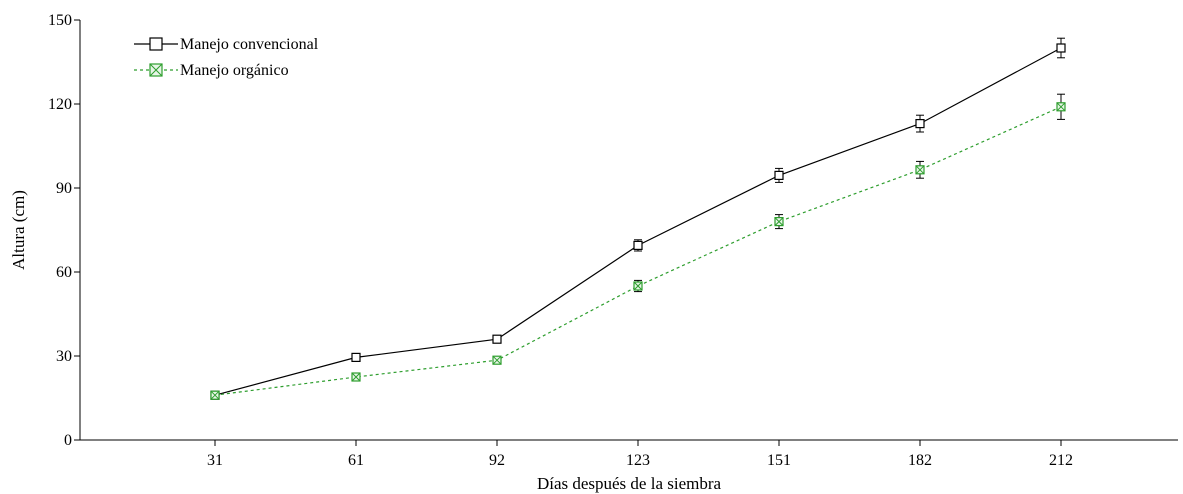 The image size is (1183, 494). Describe the element at coordinates (1061, 460) in the screenshot. I see `x-tick-label: 212` at that location.